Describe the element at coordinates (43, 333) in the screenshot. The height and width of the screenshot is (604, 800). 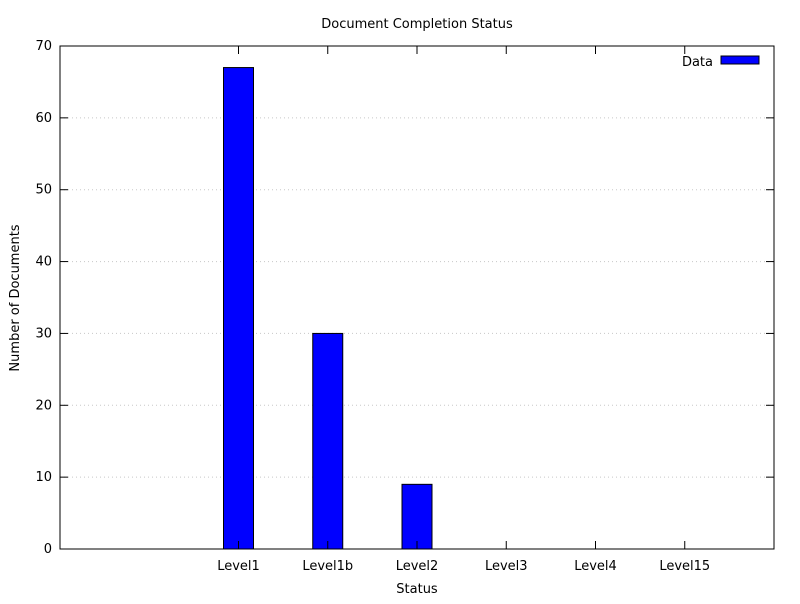
I see `y-tick-label: 30` at that location.